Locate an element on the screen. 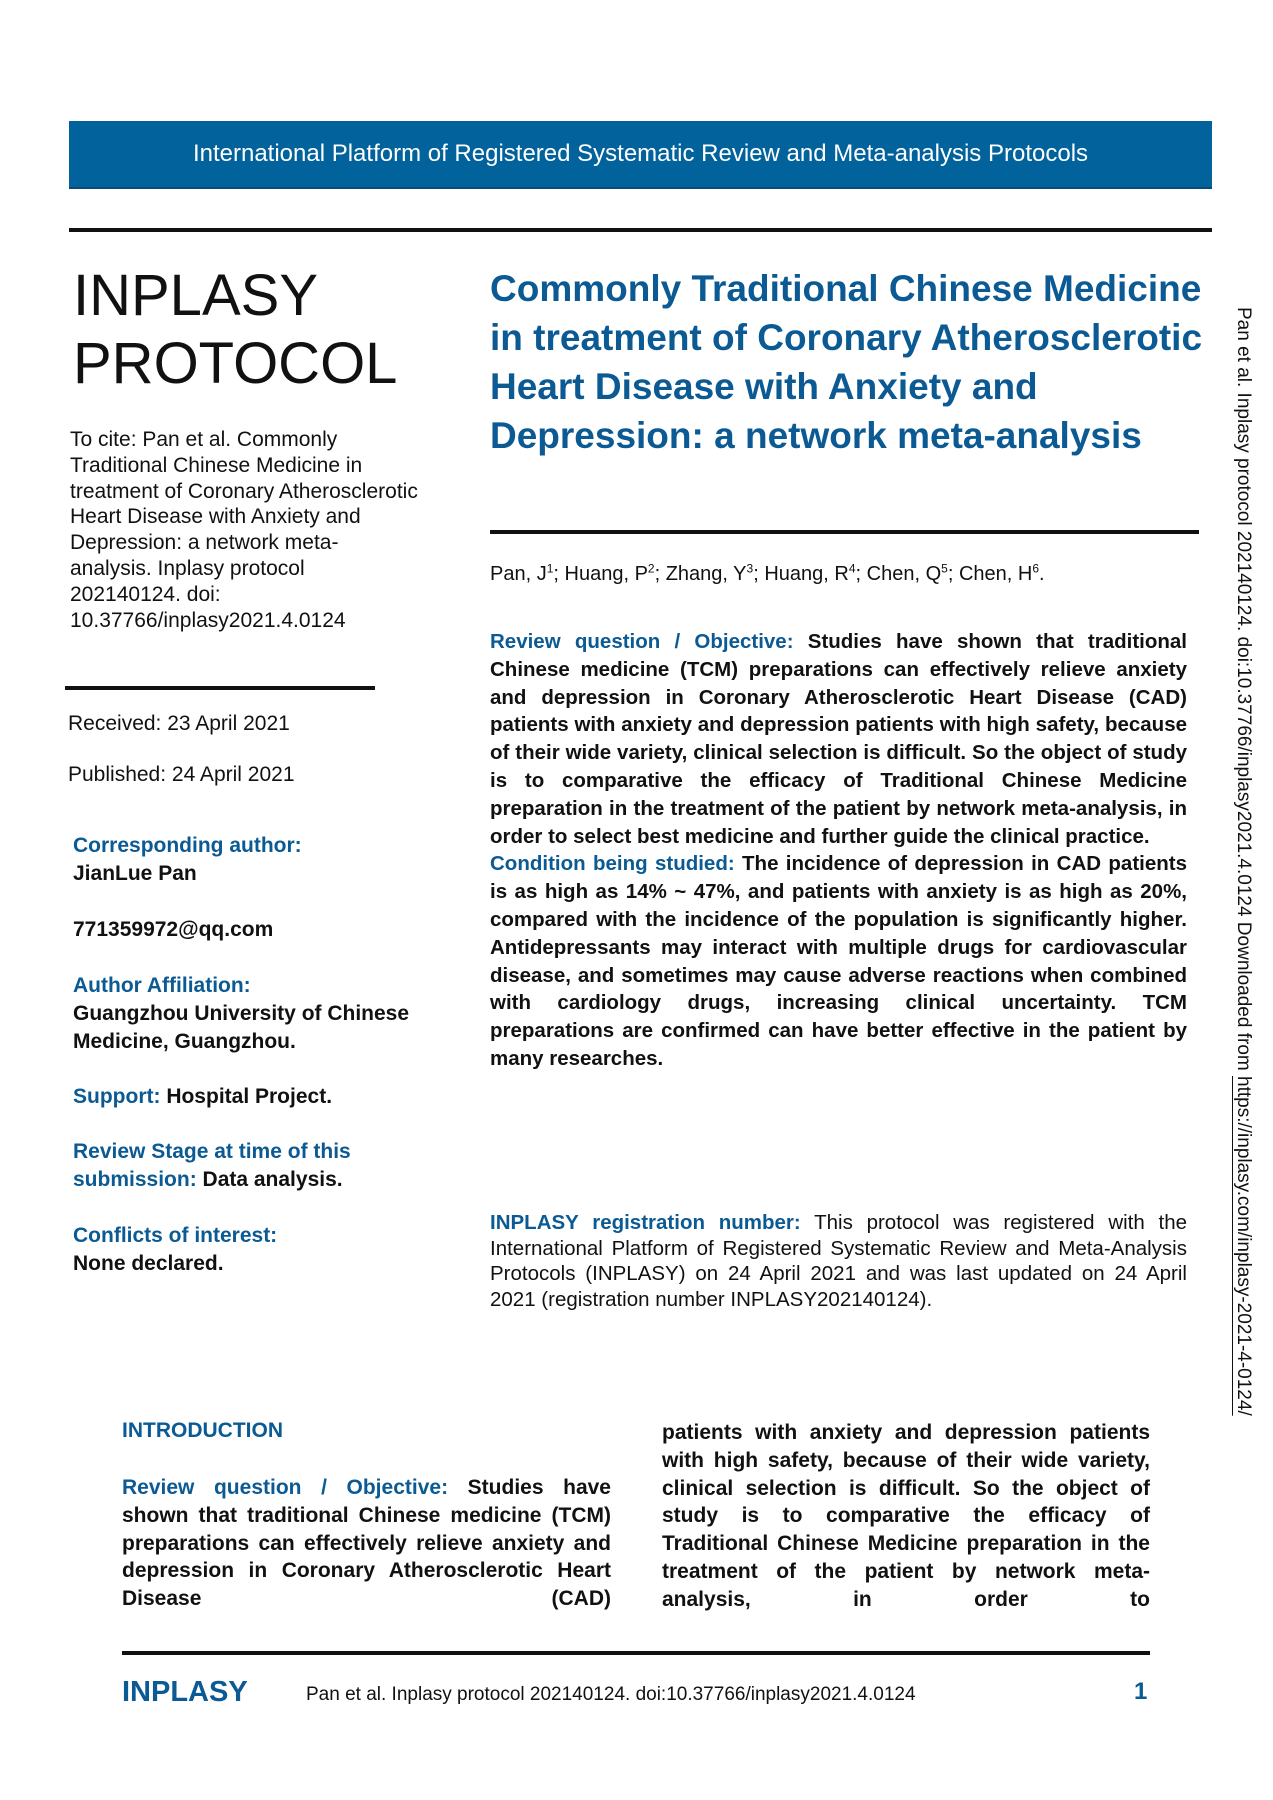 This screenshot has height=1800, width=1273. rq-label: Review question / Objective: is located at coordinates (642, 641).